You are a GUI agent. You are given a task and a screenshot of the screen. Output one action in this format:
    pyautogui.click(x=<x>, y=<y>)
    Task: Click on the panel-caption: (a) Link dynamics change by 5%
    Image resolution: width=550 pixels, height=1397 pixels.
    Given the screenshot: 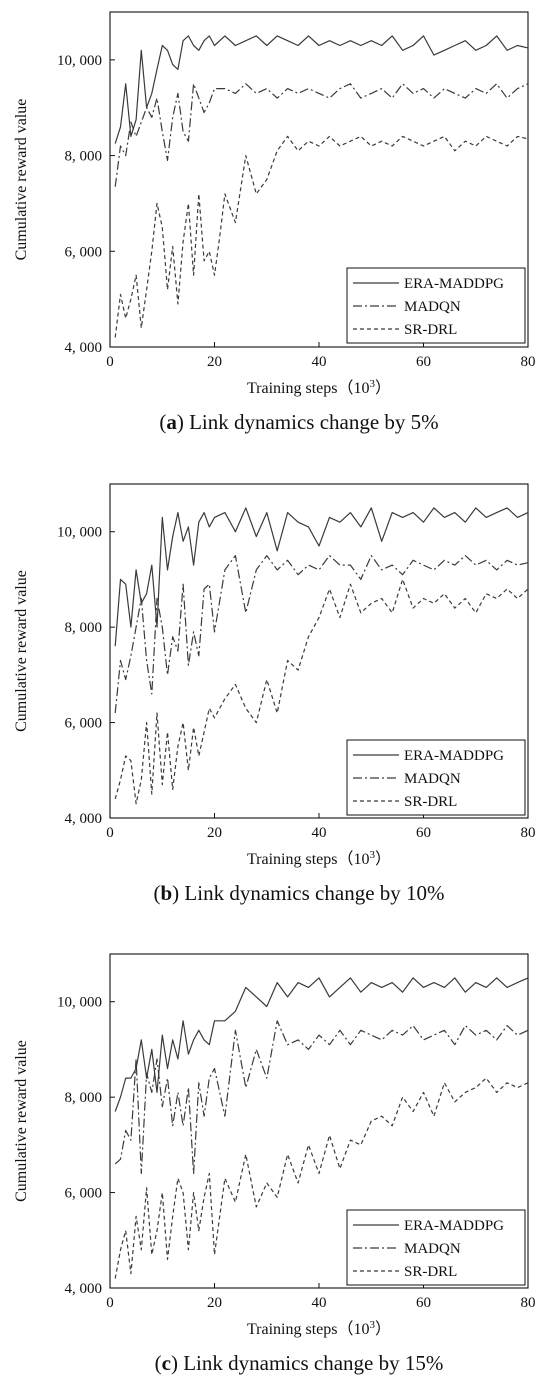 What is the action you would take?
    pyautogui.click(x=298, y=422)
    